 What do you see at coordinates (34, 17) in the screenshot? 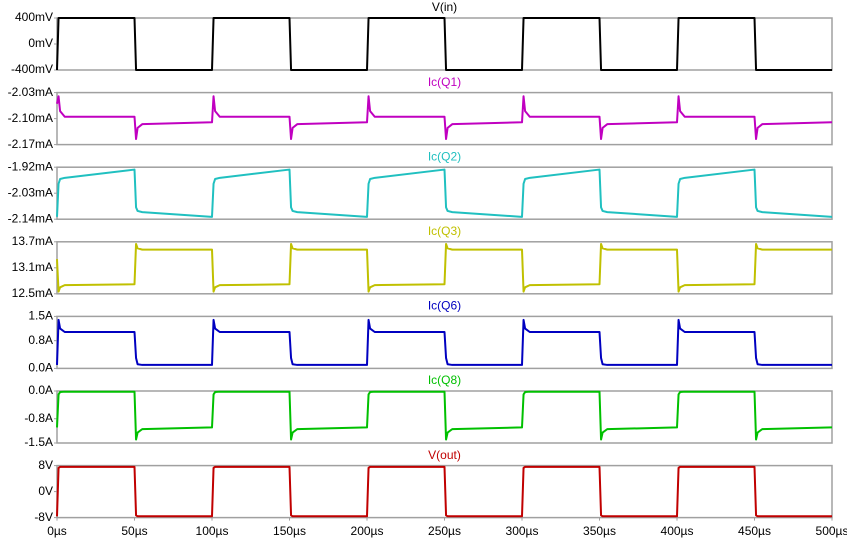
I see `y-tick-label: 400mV` at bounding box center [34, 17].